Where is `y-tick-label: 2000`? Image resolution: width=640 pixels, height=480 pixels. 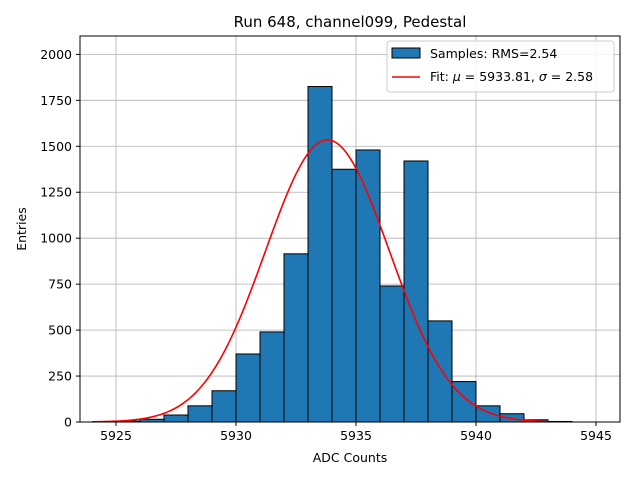 y-tick-label: 2000 is located at coordinates (56, 54).